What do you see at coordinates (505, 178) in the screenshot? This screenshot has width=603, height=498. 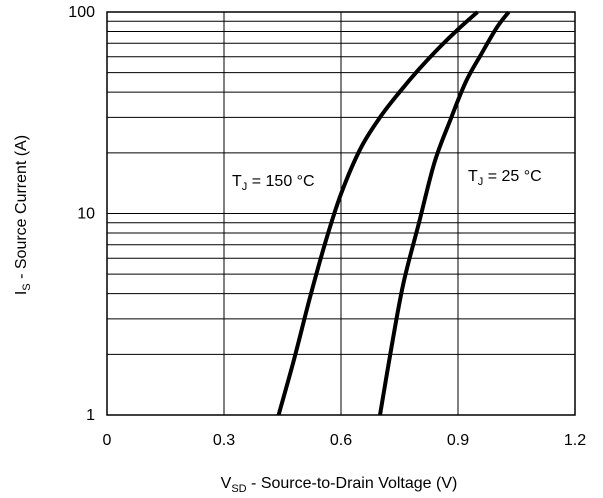 I see `series-label-25c: TJ = 25 °C` at bounding box center [505, 178].